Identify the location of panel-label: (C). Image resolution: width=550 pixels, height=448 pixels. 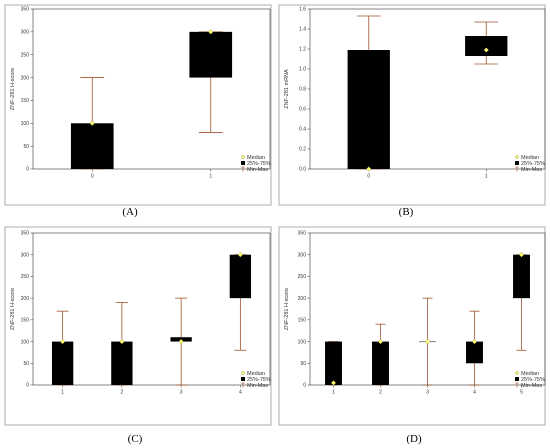
(135, 439).